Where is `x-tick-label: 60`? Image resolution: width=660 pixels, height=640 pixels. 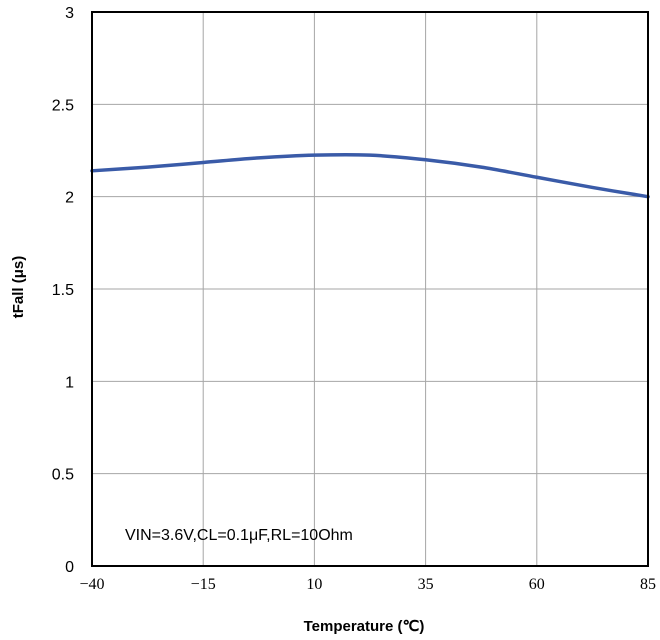
x-tick-label: 60 is located at coordinates (537, 584).